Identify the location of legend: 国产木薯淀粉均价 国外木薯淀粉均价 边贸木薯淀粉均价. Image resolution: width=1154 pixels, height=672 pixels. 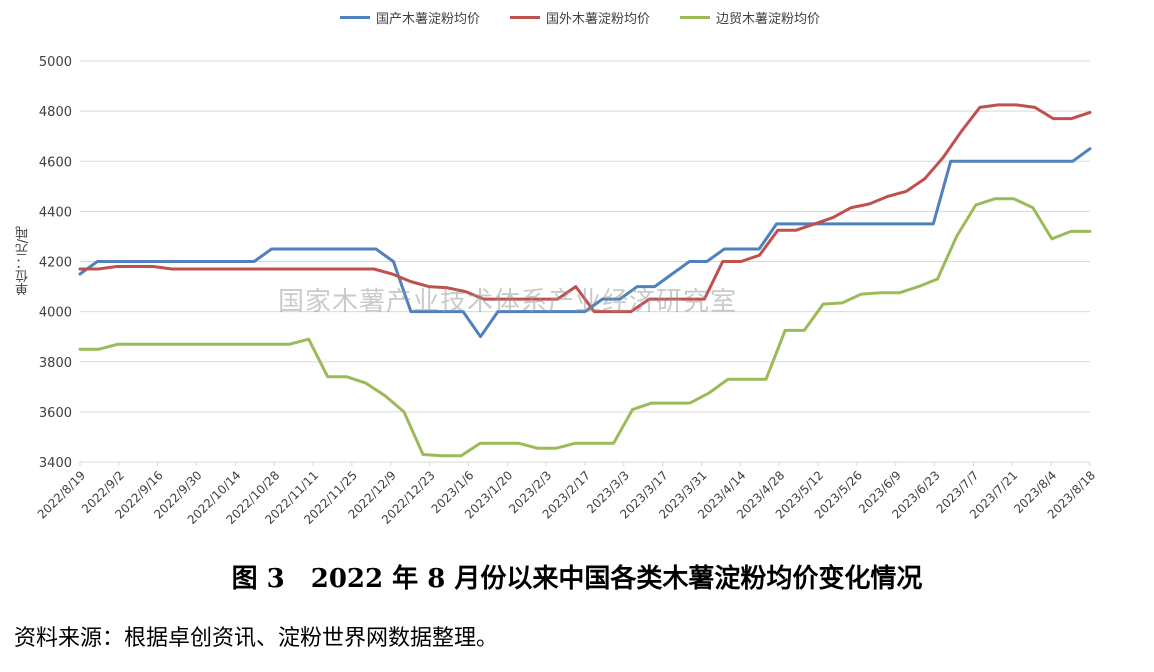
(580, 17).